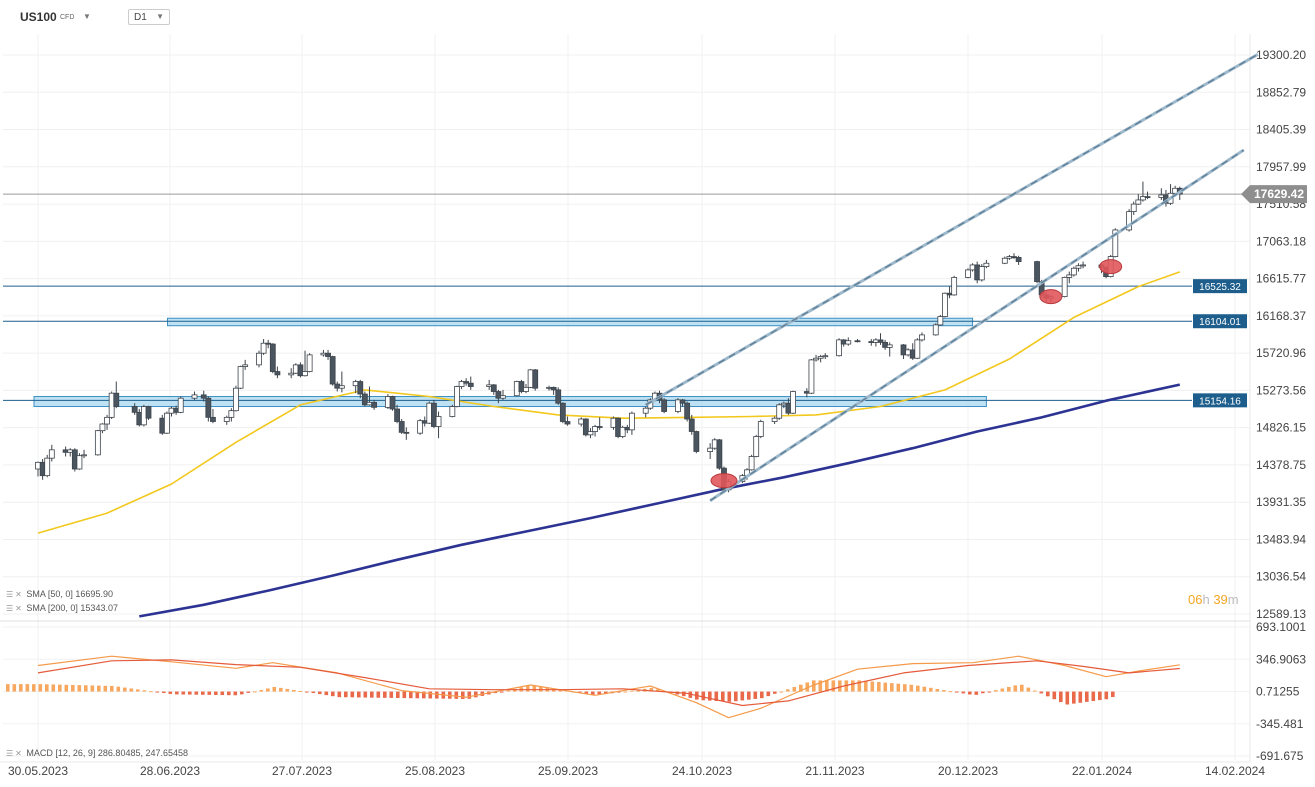  What do you see at coordinates (97, 753) in the screenshot?
I see `macd-legend: ☰ ✕ MACD [12, 26, 9] 286.80485, 247.65458` at bounding box center [97, 753].